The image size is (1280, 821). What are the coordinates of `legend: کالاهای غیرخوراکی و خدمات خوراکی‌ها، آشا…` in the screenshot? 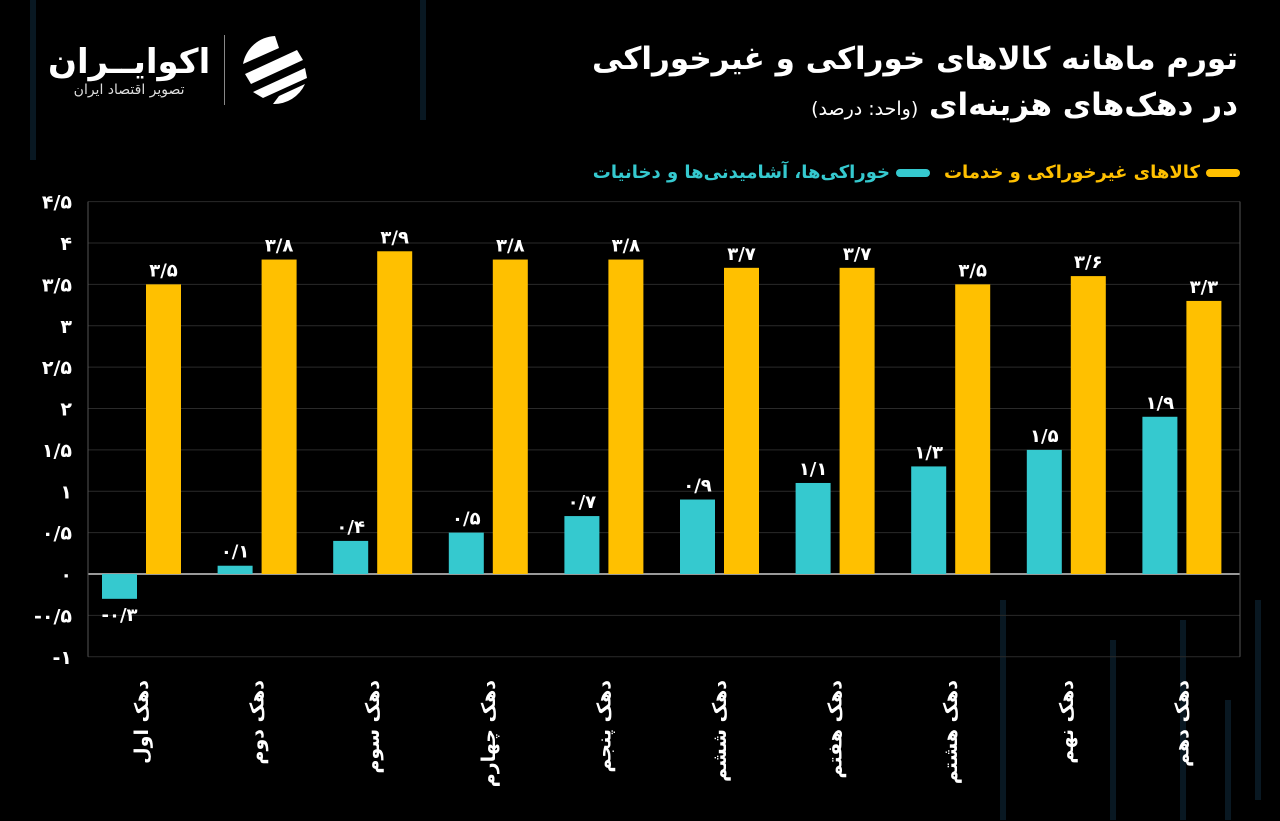 It's located at (916, 172).